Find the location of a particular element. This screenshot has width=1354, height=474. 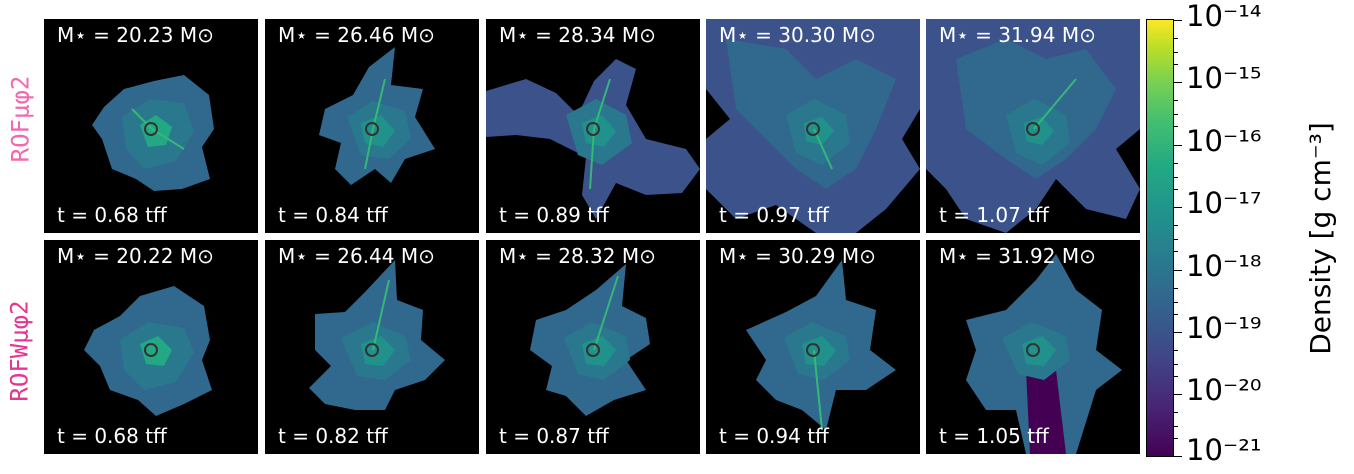

stellar-mass-label: M⋆ = 31.92 M⊙ is located at coordinates (1017, 256).